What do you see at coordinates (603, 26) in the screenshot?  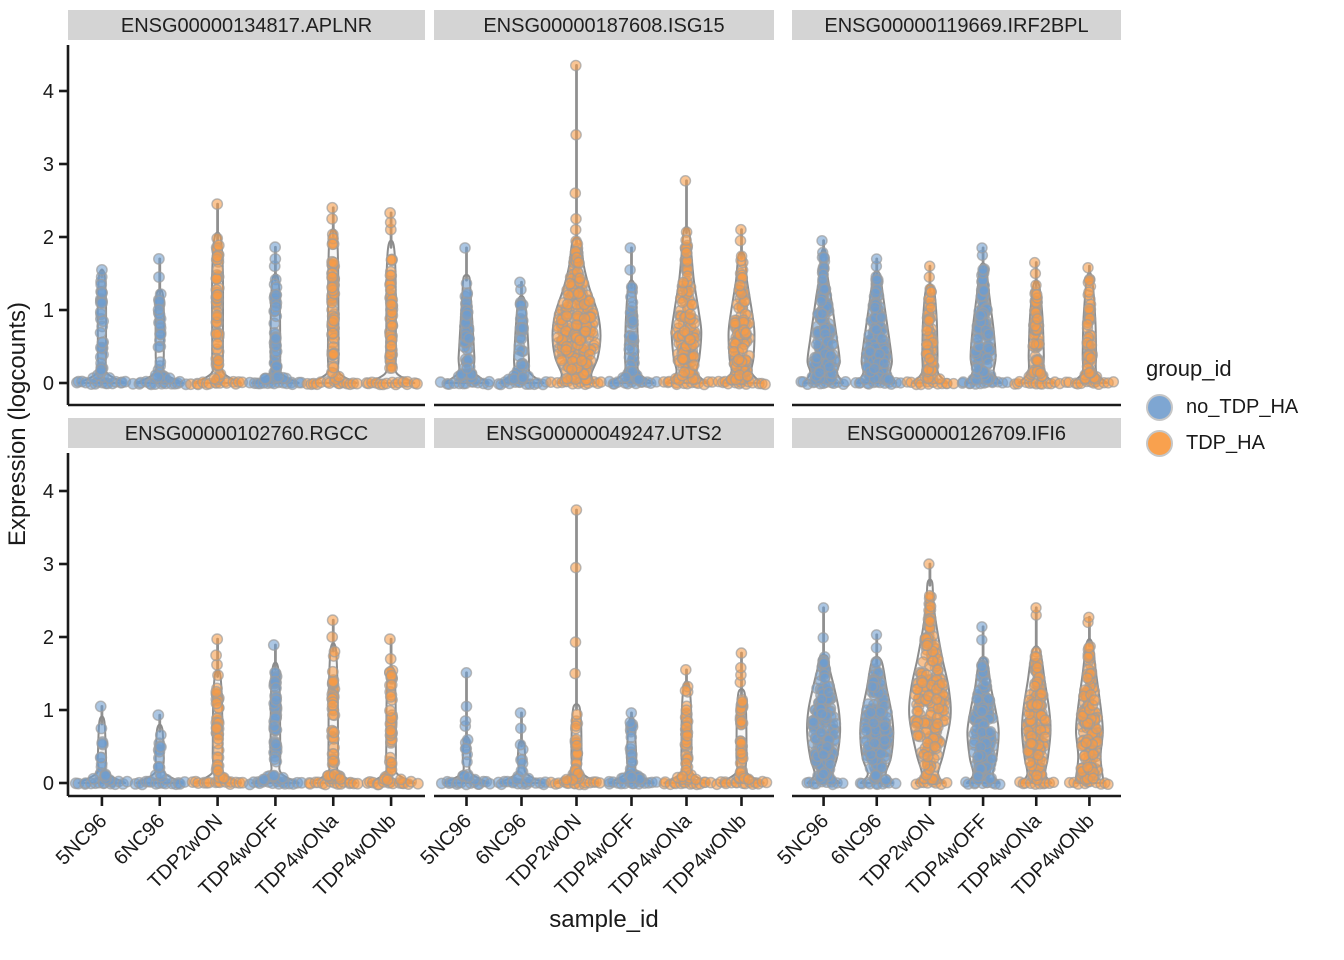 I see `facet-title: ENSG00000187608.ISG15` at bounding box center [603, 26].